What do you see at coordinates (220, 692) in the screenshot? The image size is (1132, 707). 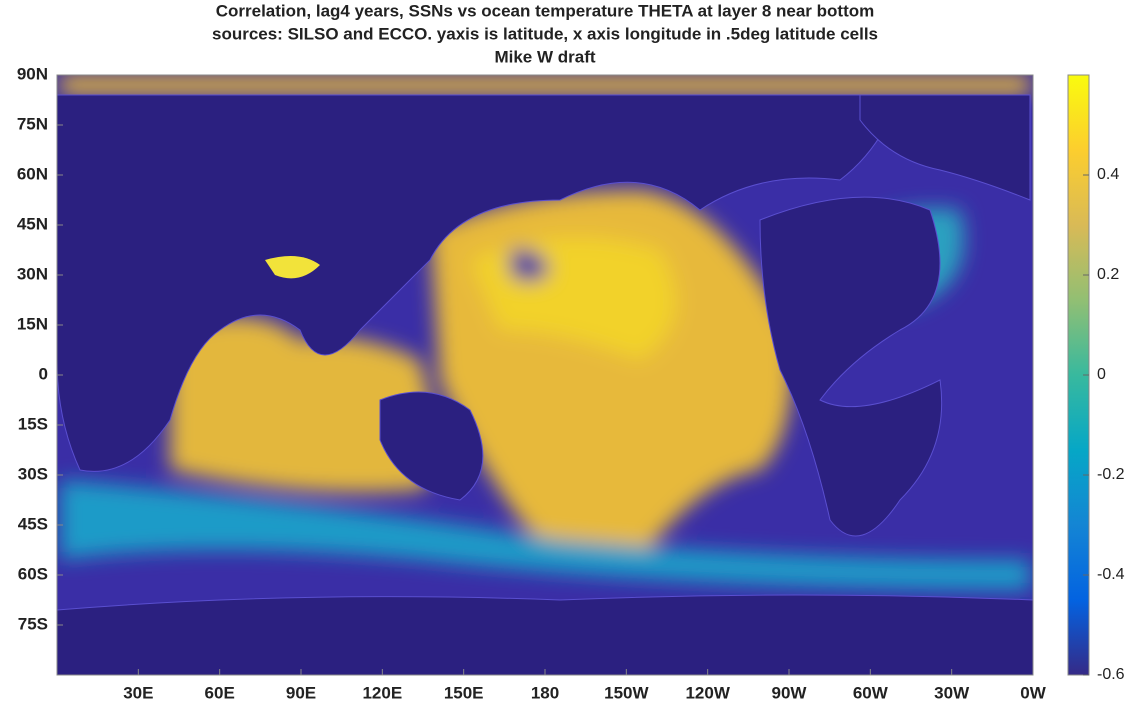 I see `x-tick-label: 60E` at bounding box center [220, 692].